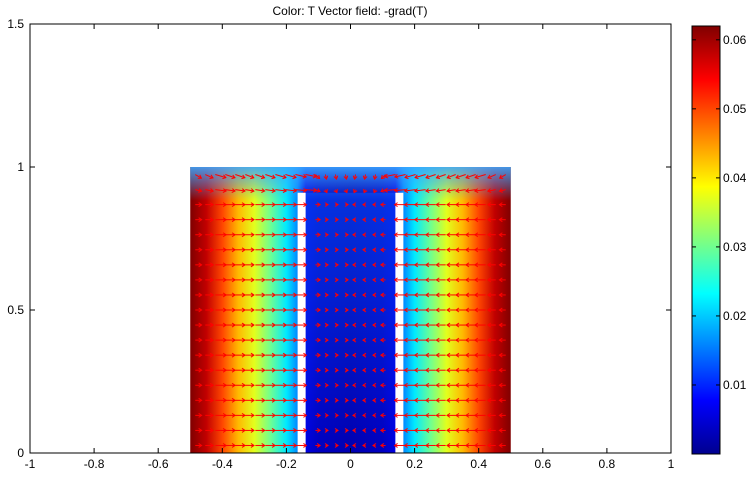 Image resolution: width=753 pixels, height=477 pixels. I want to click on x-tick-label: -1, so click(30, 464).